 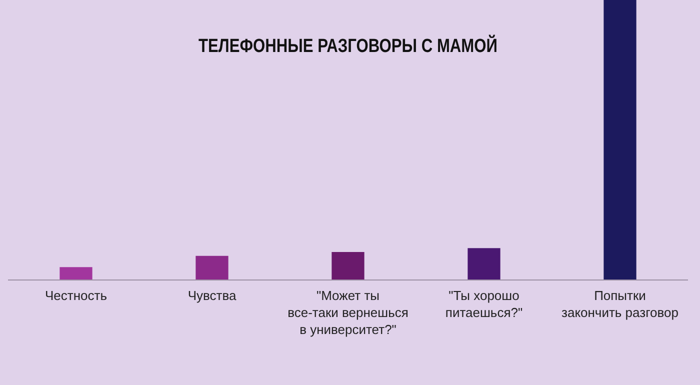 I want to click on x-tick-label: "Ты хорошо питаешься?", so click(x=484, y=304).